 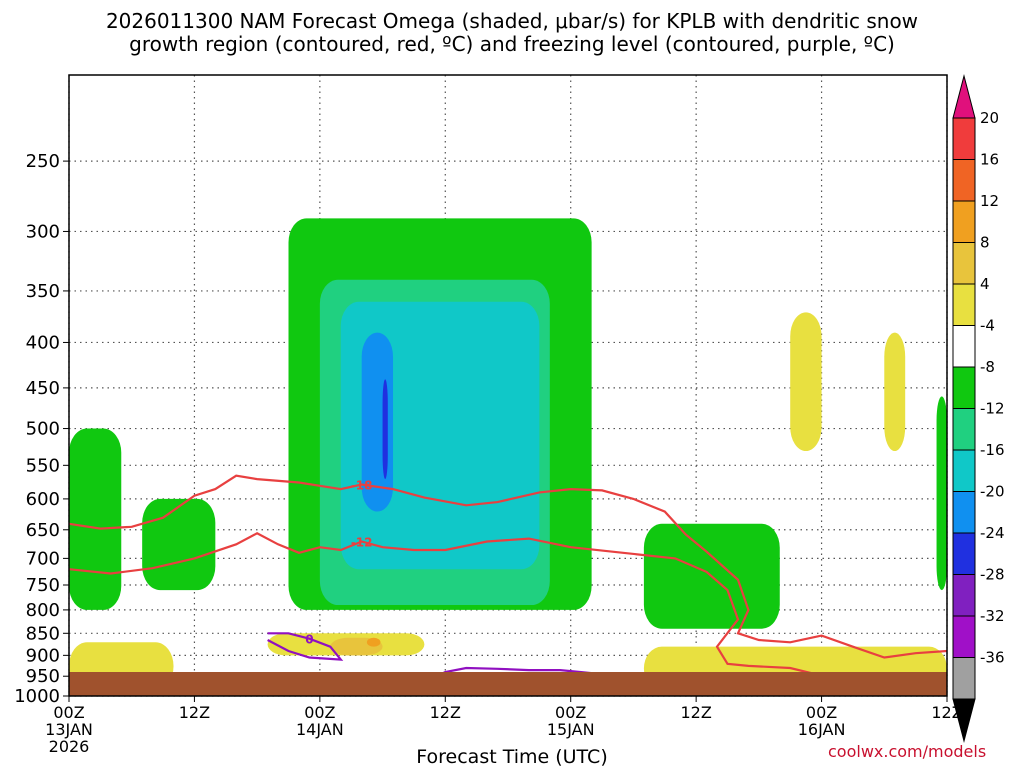 I want to click on colorbar-label: -12, so click(x=992, y=409).